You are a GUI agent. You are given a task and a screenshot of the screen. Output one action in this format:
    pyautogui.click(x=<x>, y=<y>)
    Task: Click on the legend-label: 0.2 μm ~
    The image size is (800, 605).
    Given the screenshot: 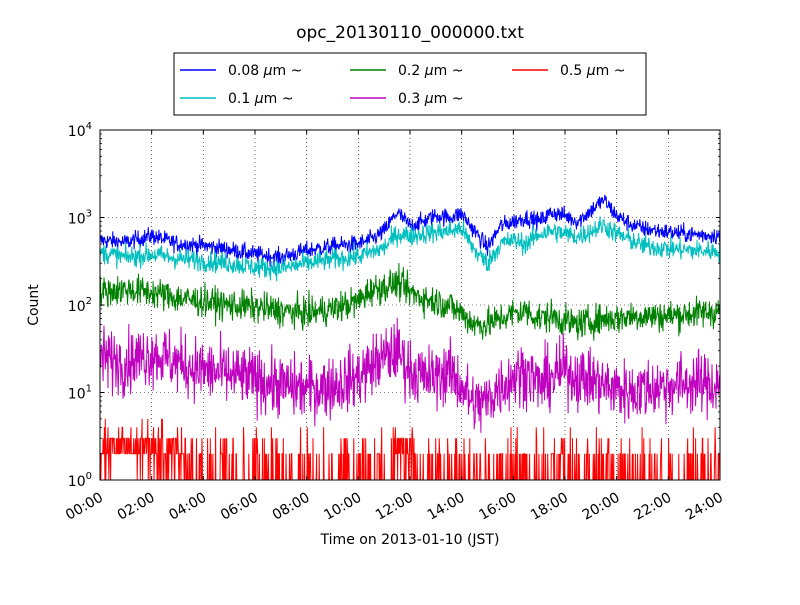 What is the action you would take?
    pyautogui.click(x=430, y=71)
    